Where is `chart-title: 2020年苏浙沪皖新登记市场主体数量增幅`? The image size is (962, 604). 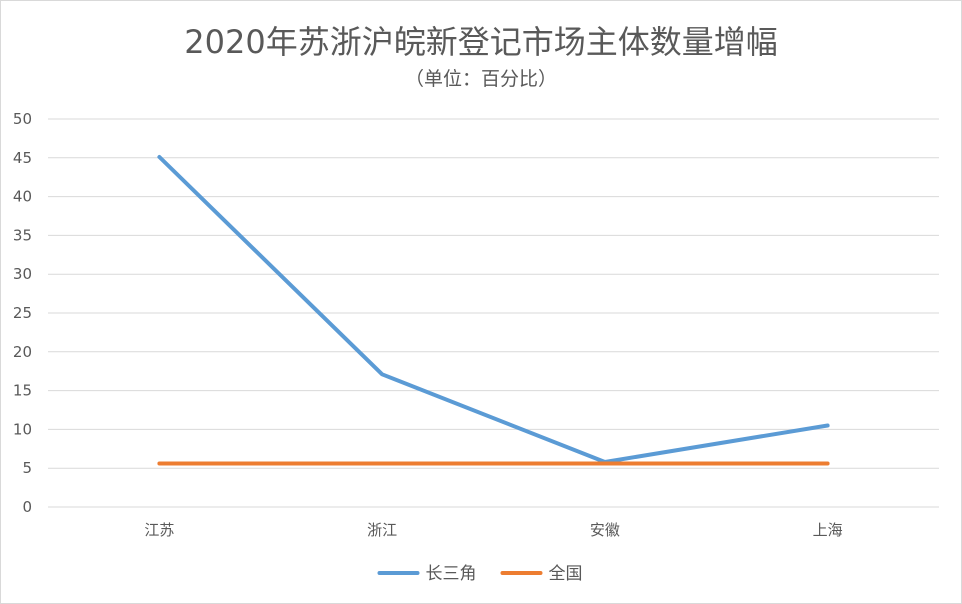 chart-title: 2020年苏浙沪皖新登记市场主体数量增幅 is located at coordinates (480, 42).